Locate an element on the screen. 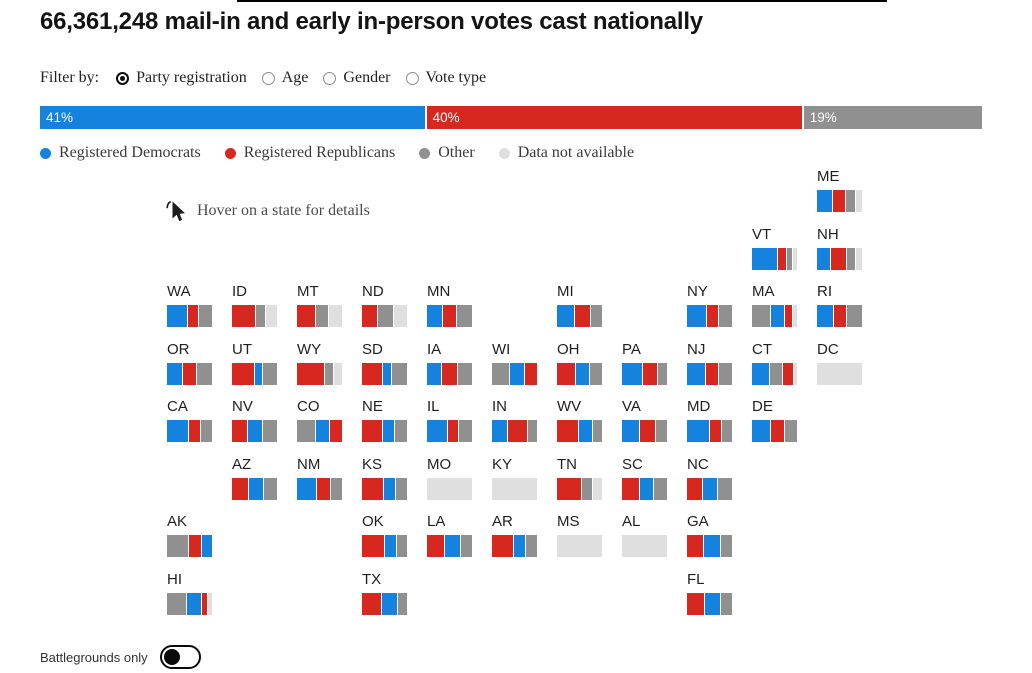  state-va: VA is located at coordinates (645, 420).